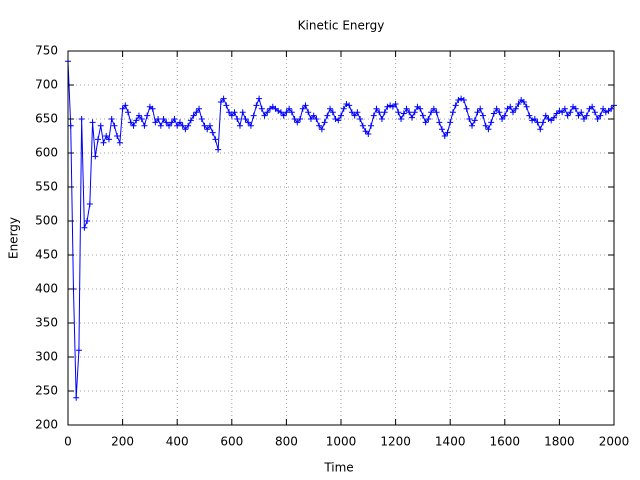 This screenshot has width=640, height=480. I want to click on y-tick-label: 650, so click(46, 119).